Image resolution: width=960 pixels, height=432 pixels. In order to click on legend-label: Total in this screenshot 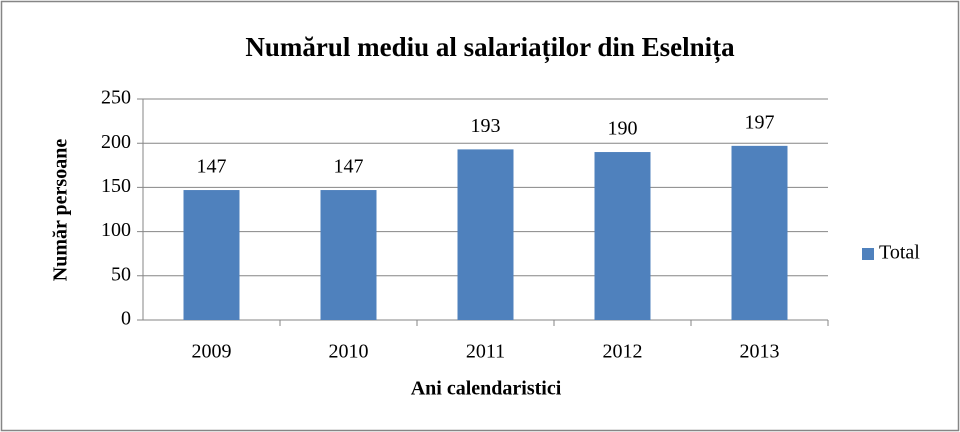, I will do `click(899, 253)`.